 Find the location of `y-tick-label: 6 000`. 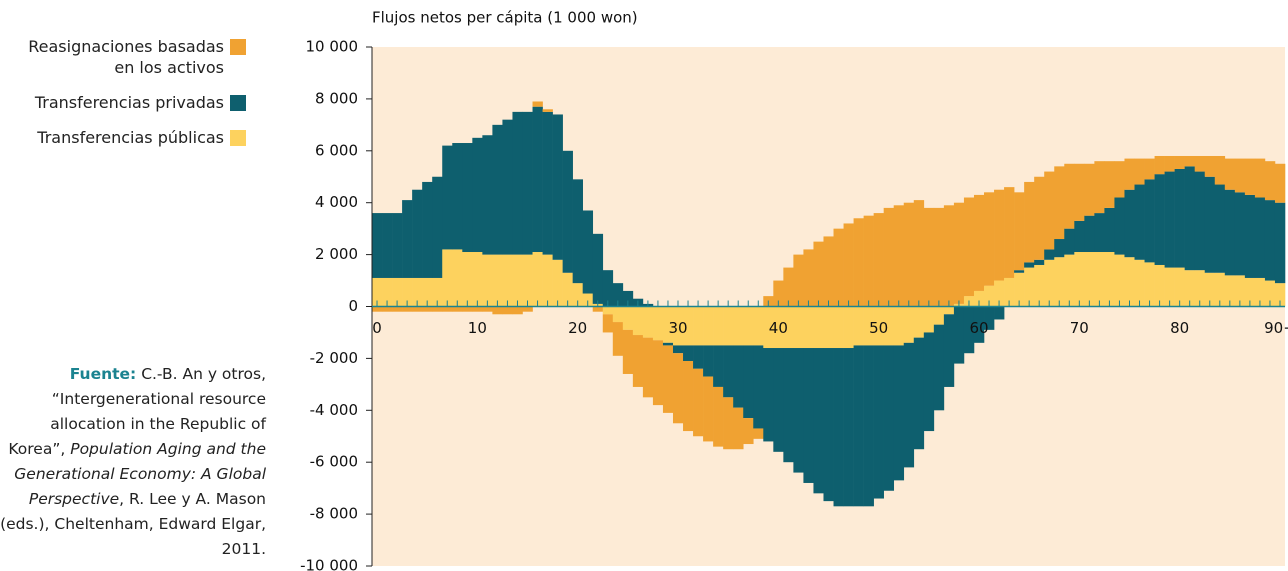

y-tick-label: 6 000 is located at coordinates (336, 150).